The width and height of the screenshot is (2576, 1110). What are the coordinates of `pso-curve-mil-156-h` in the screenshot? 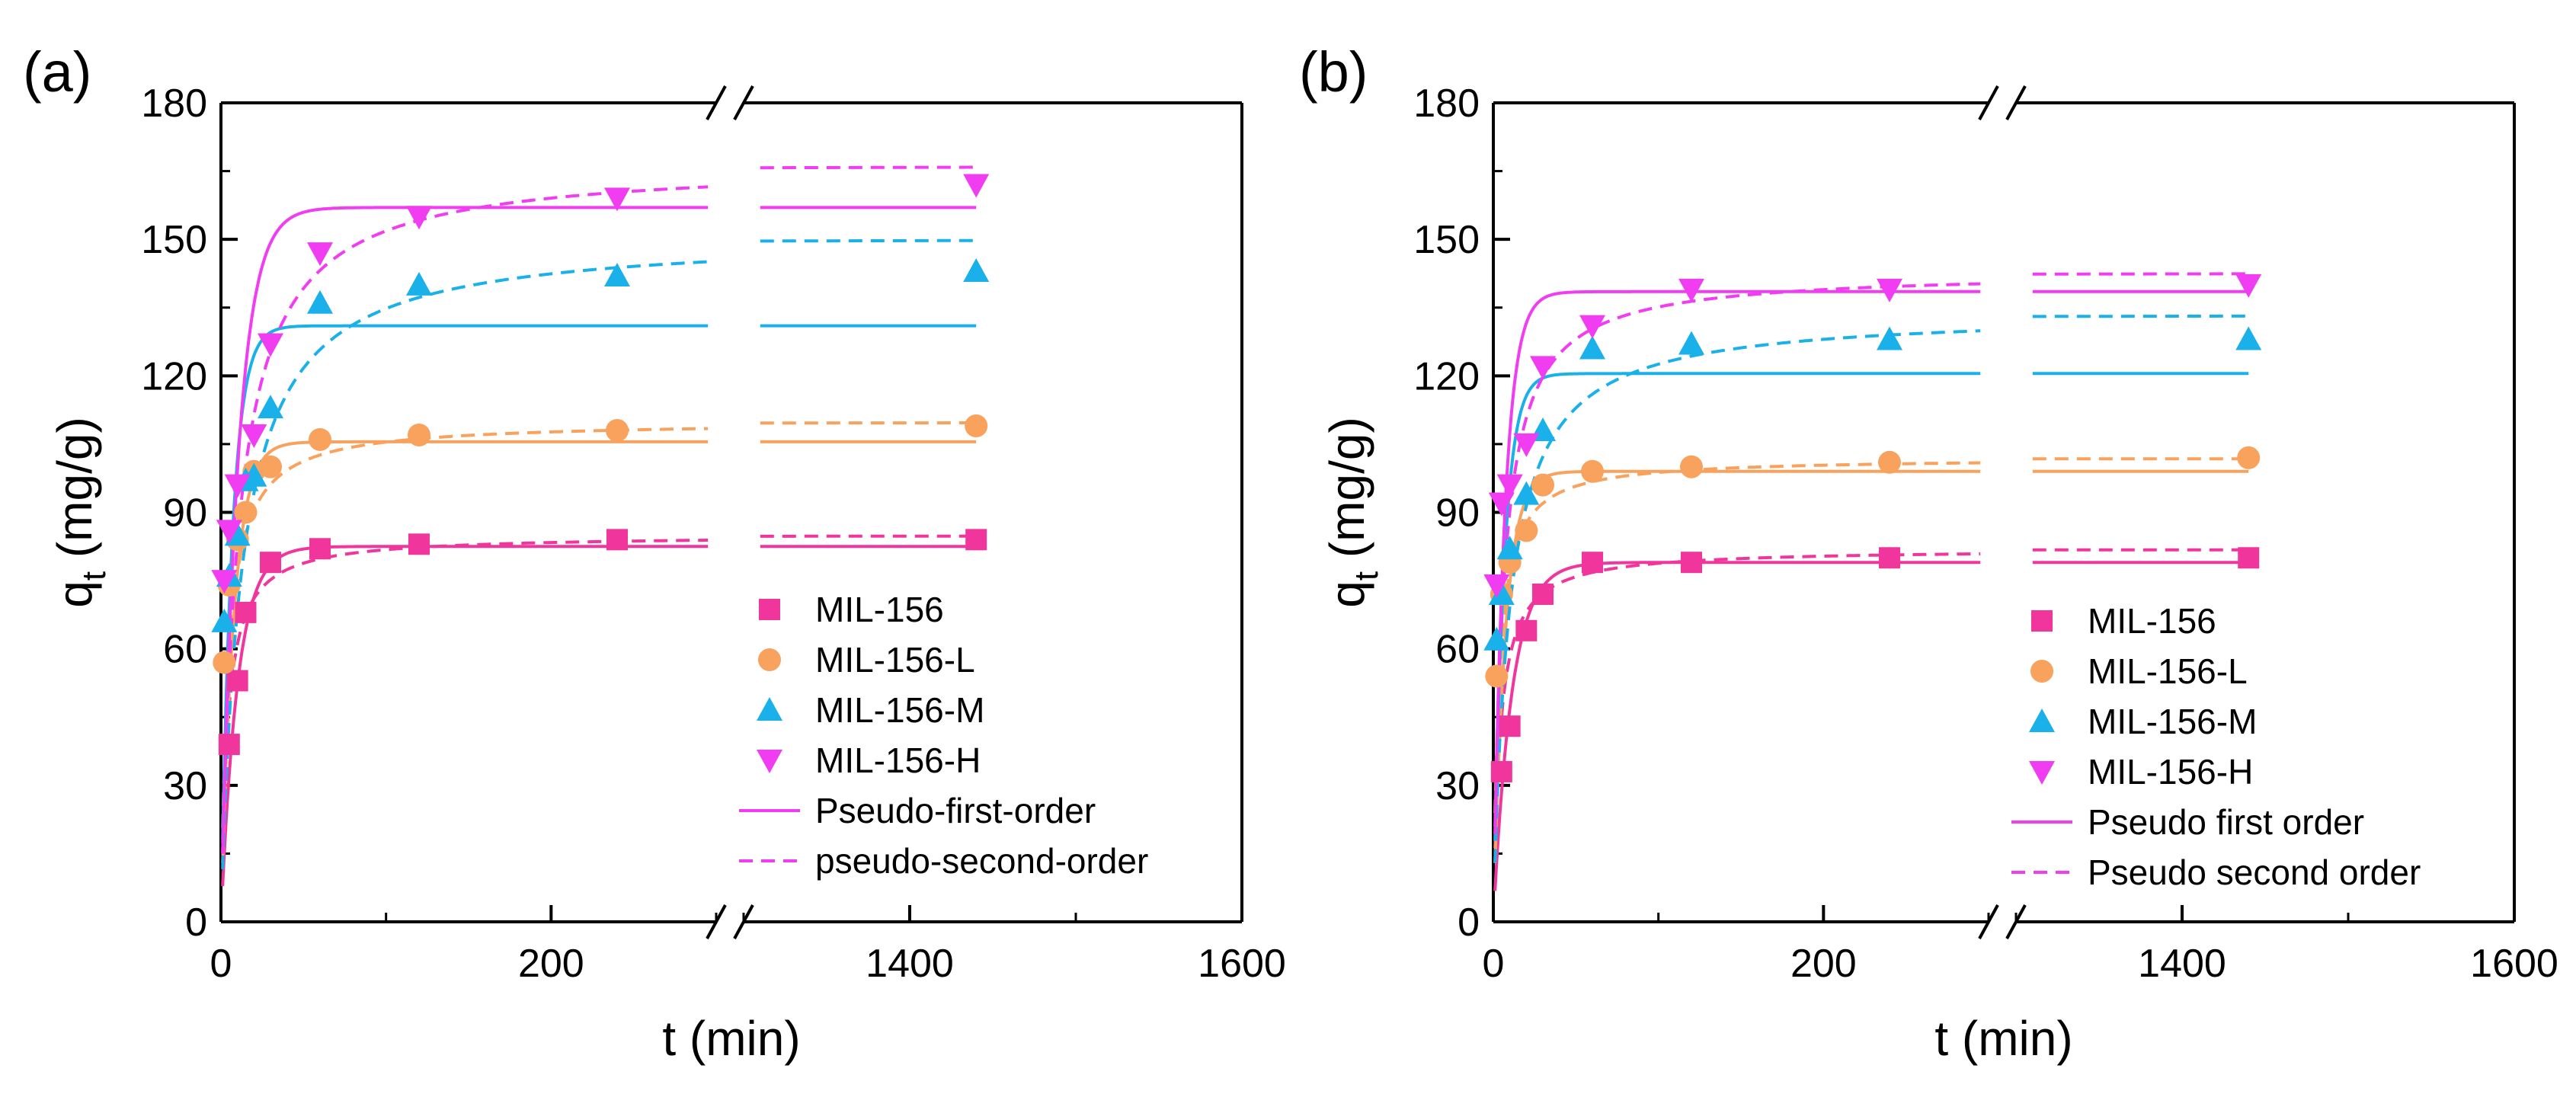 It's located at (1737, 554).